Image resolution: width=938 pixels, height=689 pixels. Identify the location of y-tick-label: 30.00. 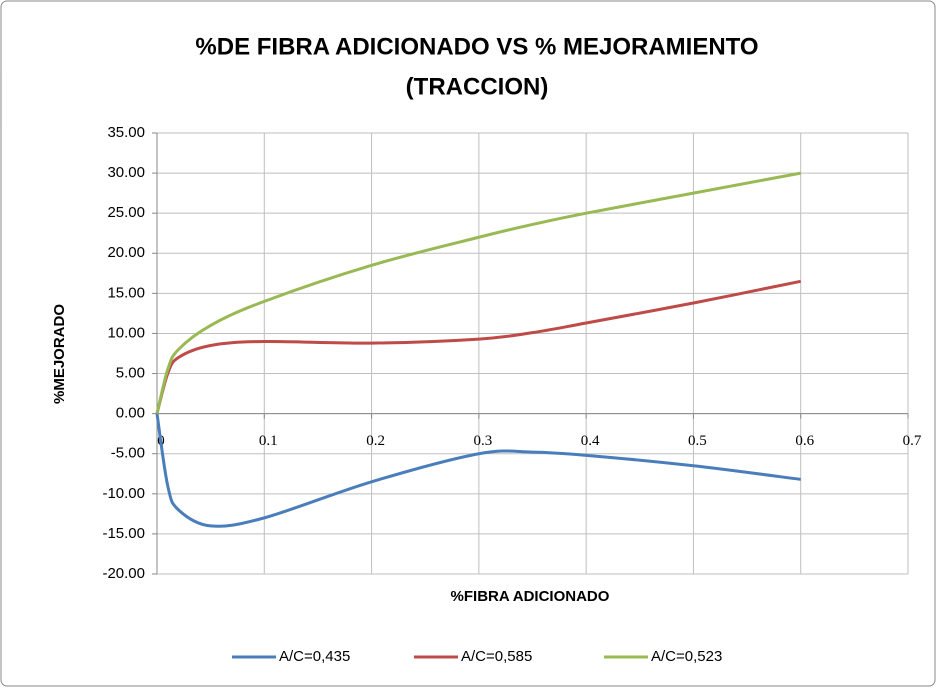
(126, 172).